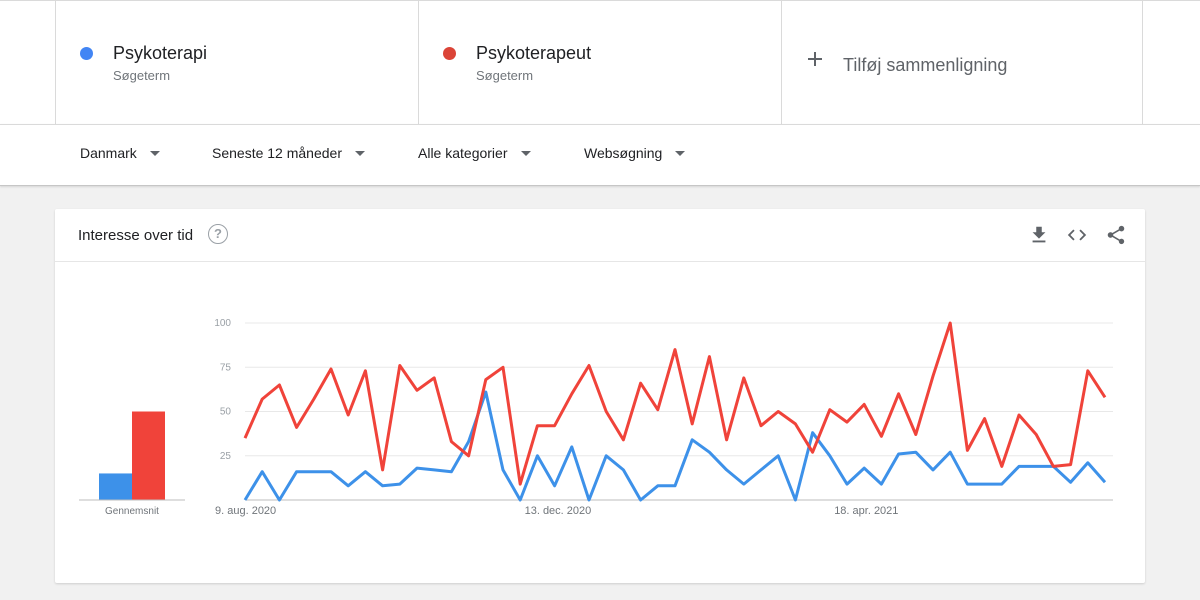  Describe the element at coordinates (600, 235) in the screenshot. I see `card-header: Interesse over tid ?` at that location.